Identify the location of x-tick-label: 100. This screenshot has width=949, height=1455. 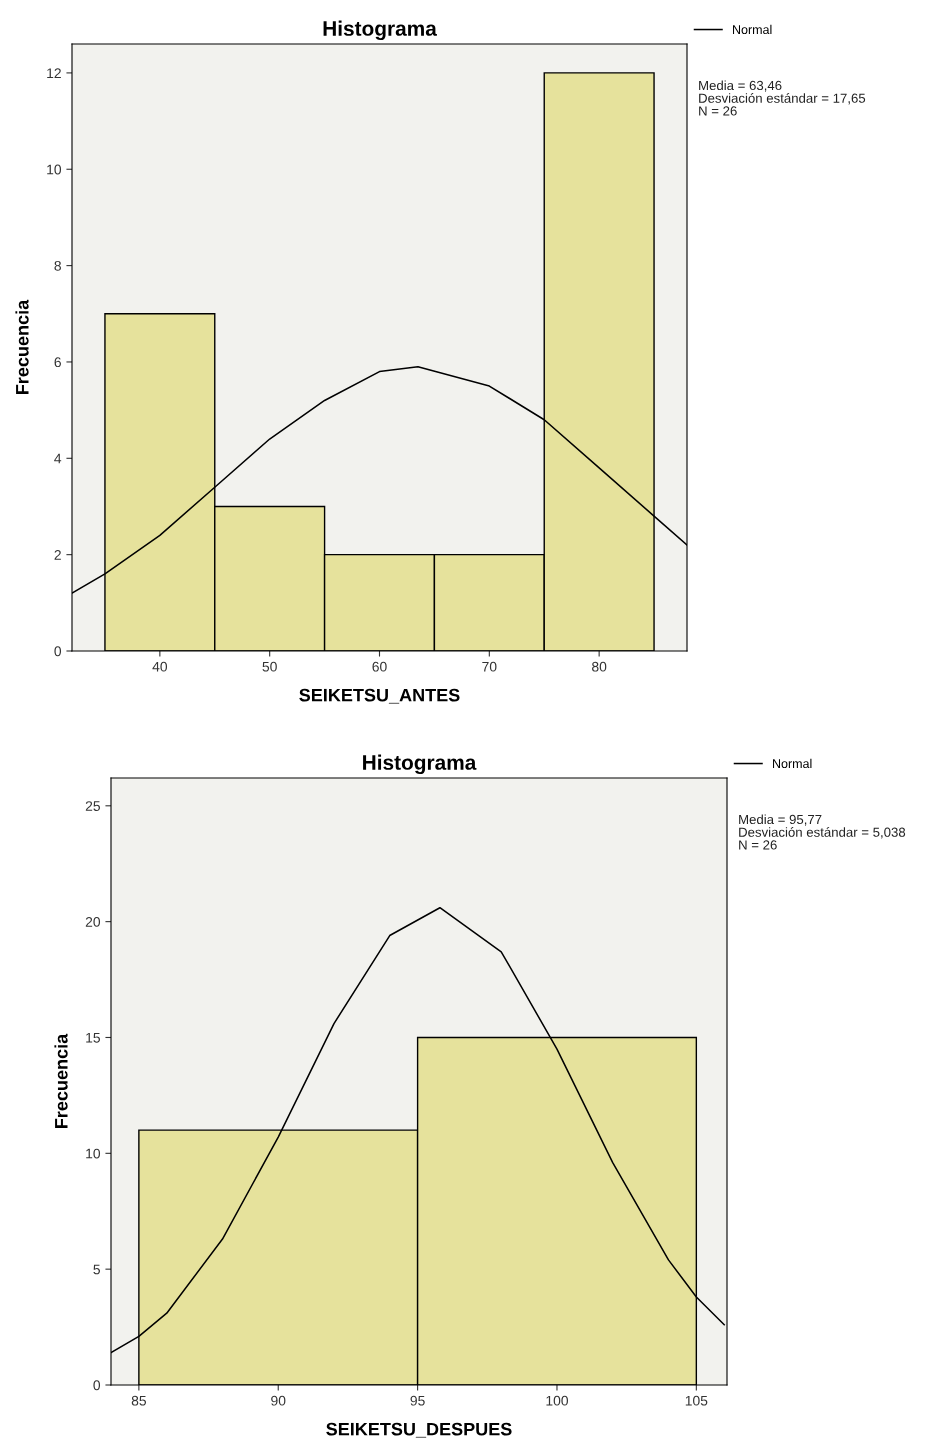
(557, 1400).